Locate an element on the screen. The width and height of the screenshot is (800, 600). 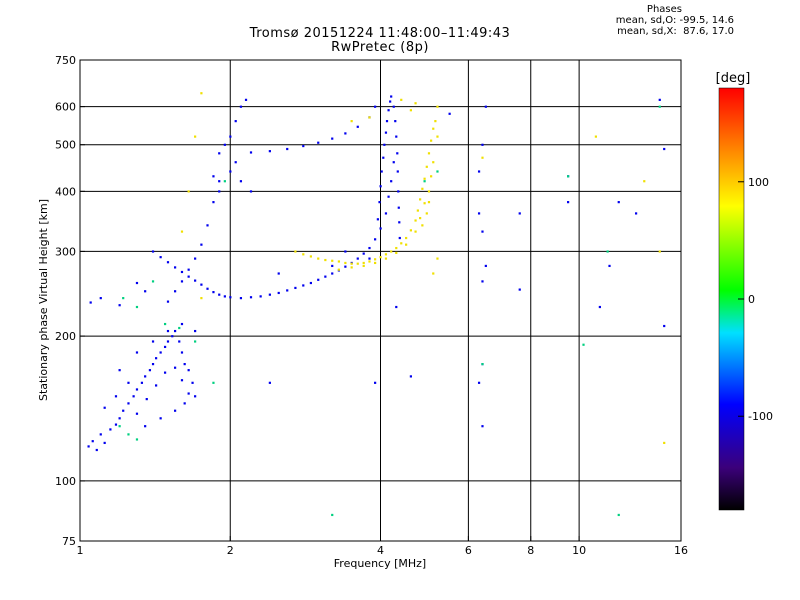
chart-title: Tromsø 20151224 11:48:00–11:49:43 is located at coordinates (380, 33).